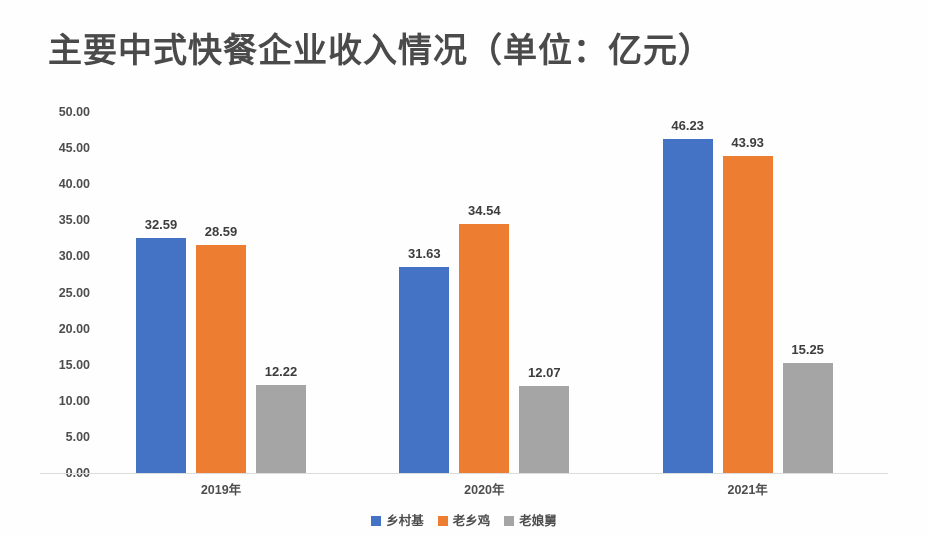 Image resolution: width=928 pixels, height=536 pixels. Describe the element at coordinates (281, 371) in the screenshot. I see `bar-value-label: 12.22` at that location.